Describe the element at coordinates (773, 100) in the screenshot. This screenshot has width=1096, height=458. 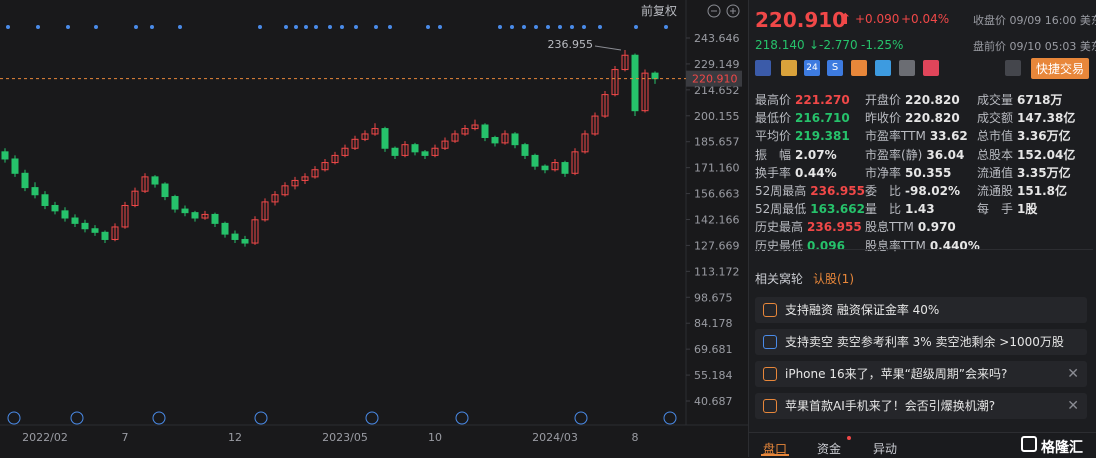
I see `stat-label: 最高价` at that location.